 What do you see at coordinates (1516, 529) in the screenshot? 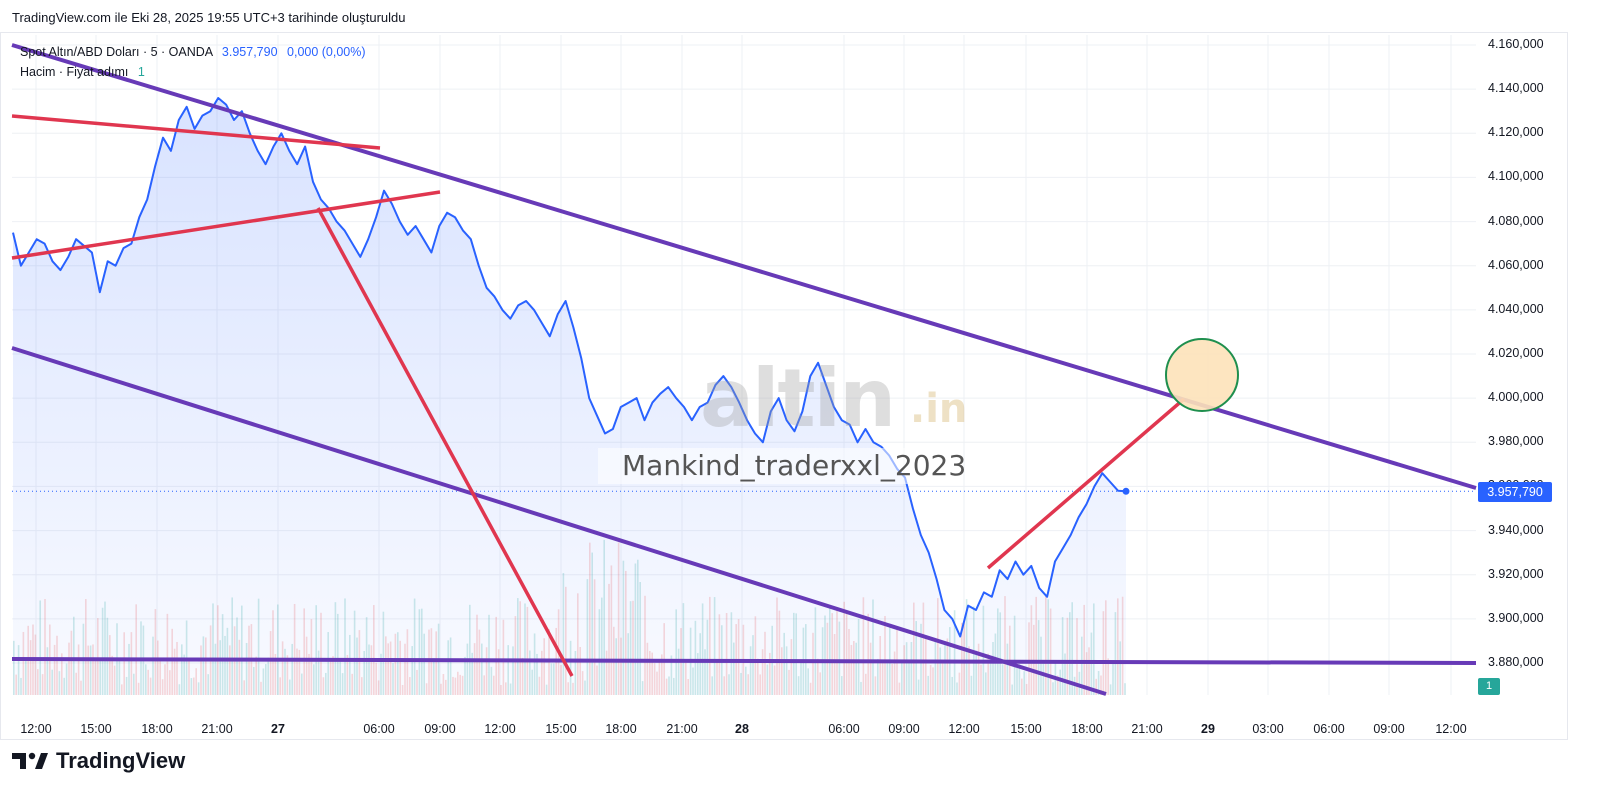
I see `price-axis-tick: 3.940,000` at bounding box center [1516, 529].